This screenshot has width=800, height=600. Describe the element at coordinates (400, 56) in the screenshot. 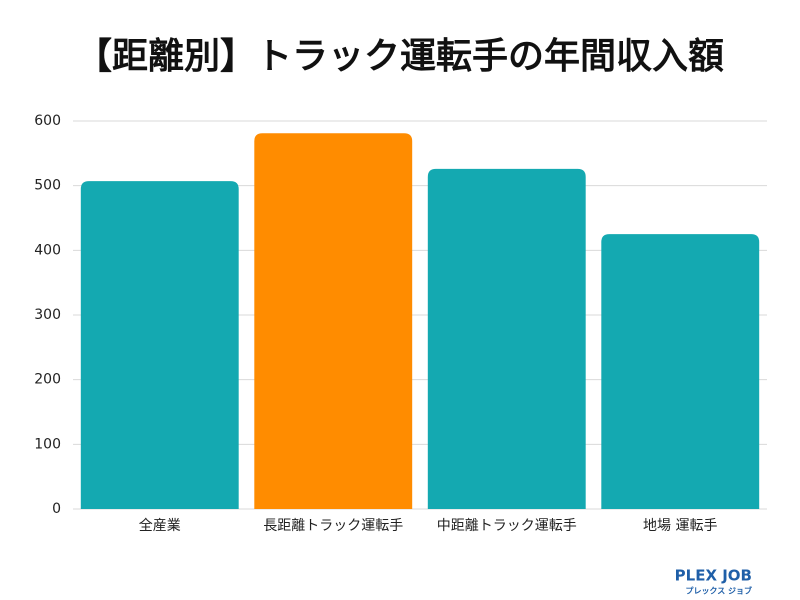

I see `chart-title: 【距離別】トラック運転手の年間収入額` at that location.